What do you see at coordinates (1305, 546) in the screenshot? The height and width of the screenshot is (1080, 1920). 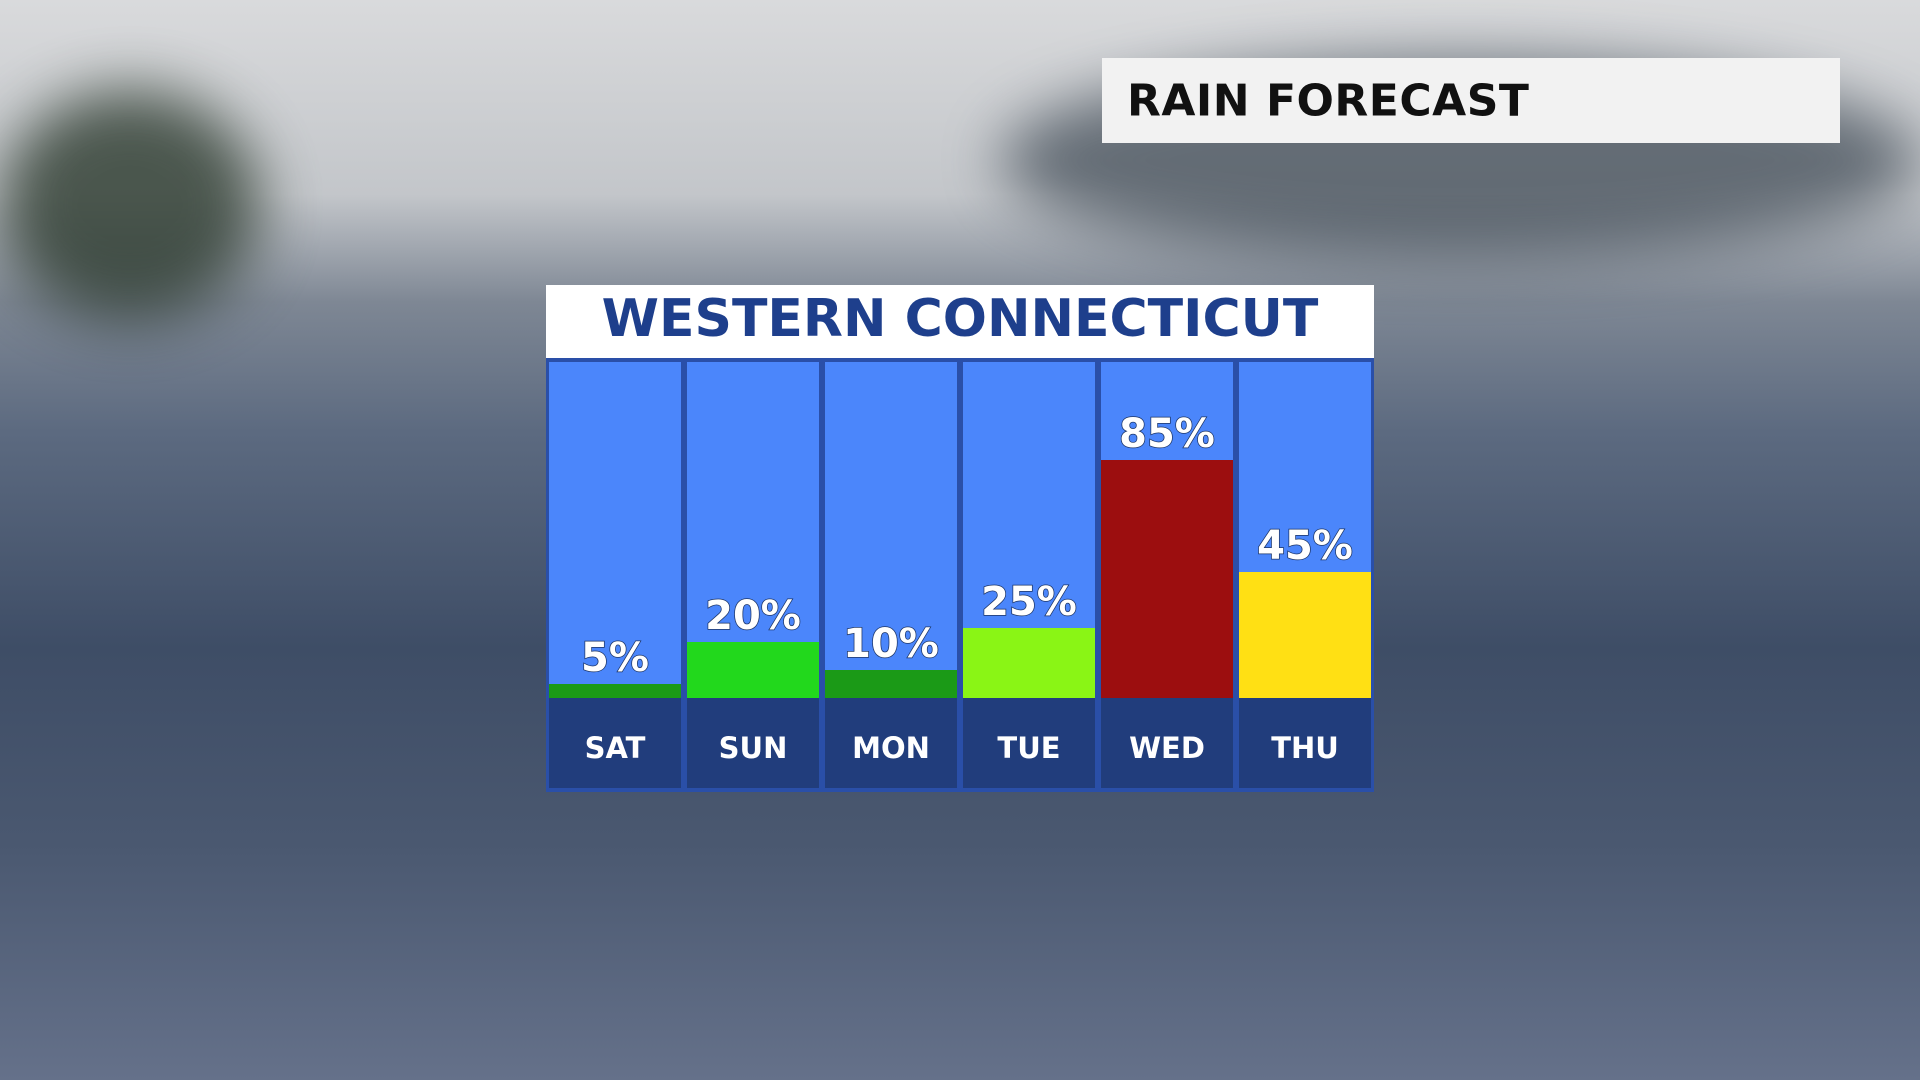 I see `value-label: 45%` at bounding box center [1305, 546].